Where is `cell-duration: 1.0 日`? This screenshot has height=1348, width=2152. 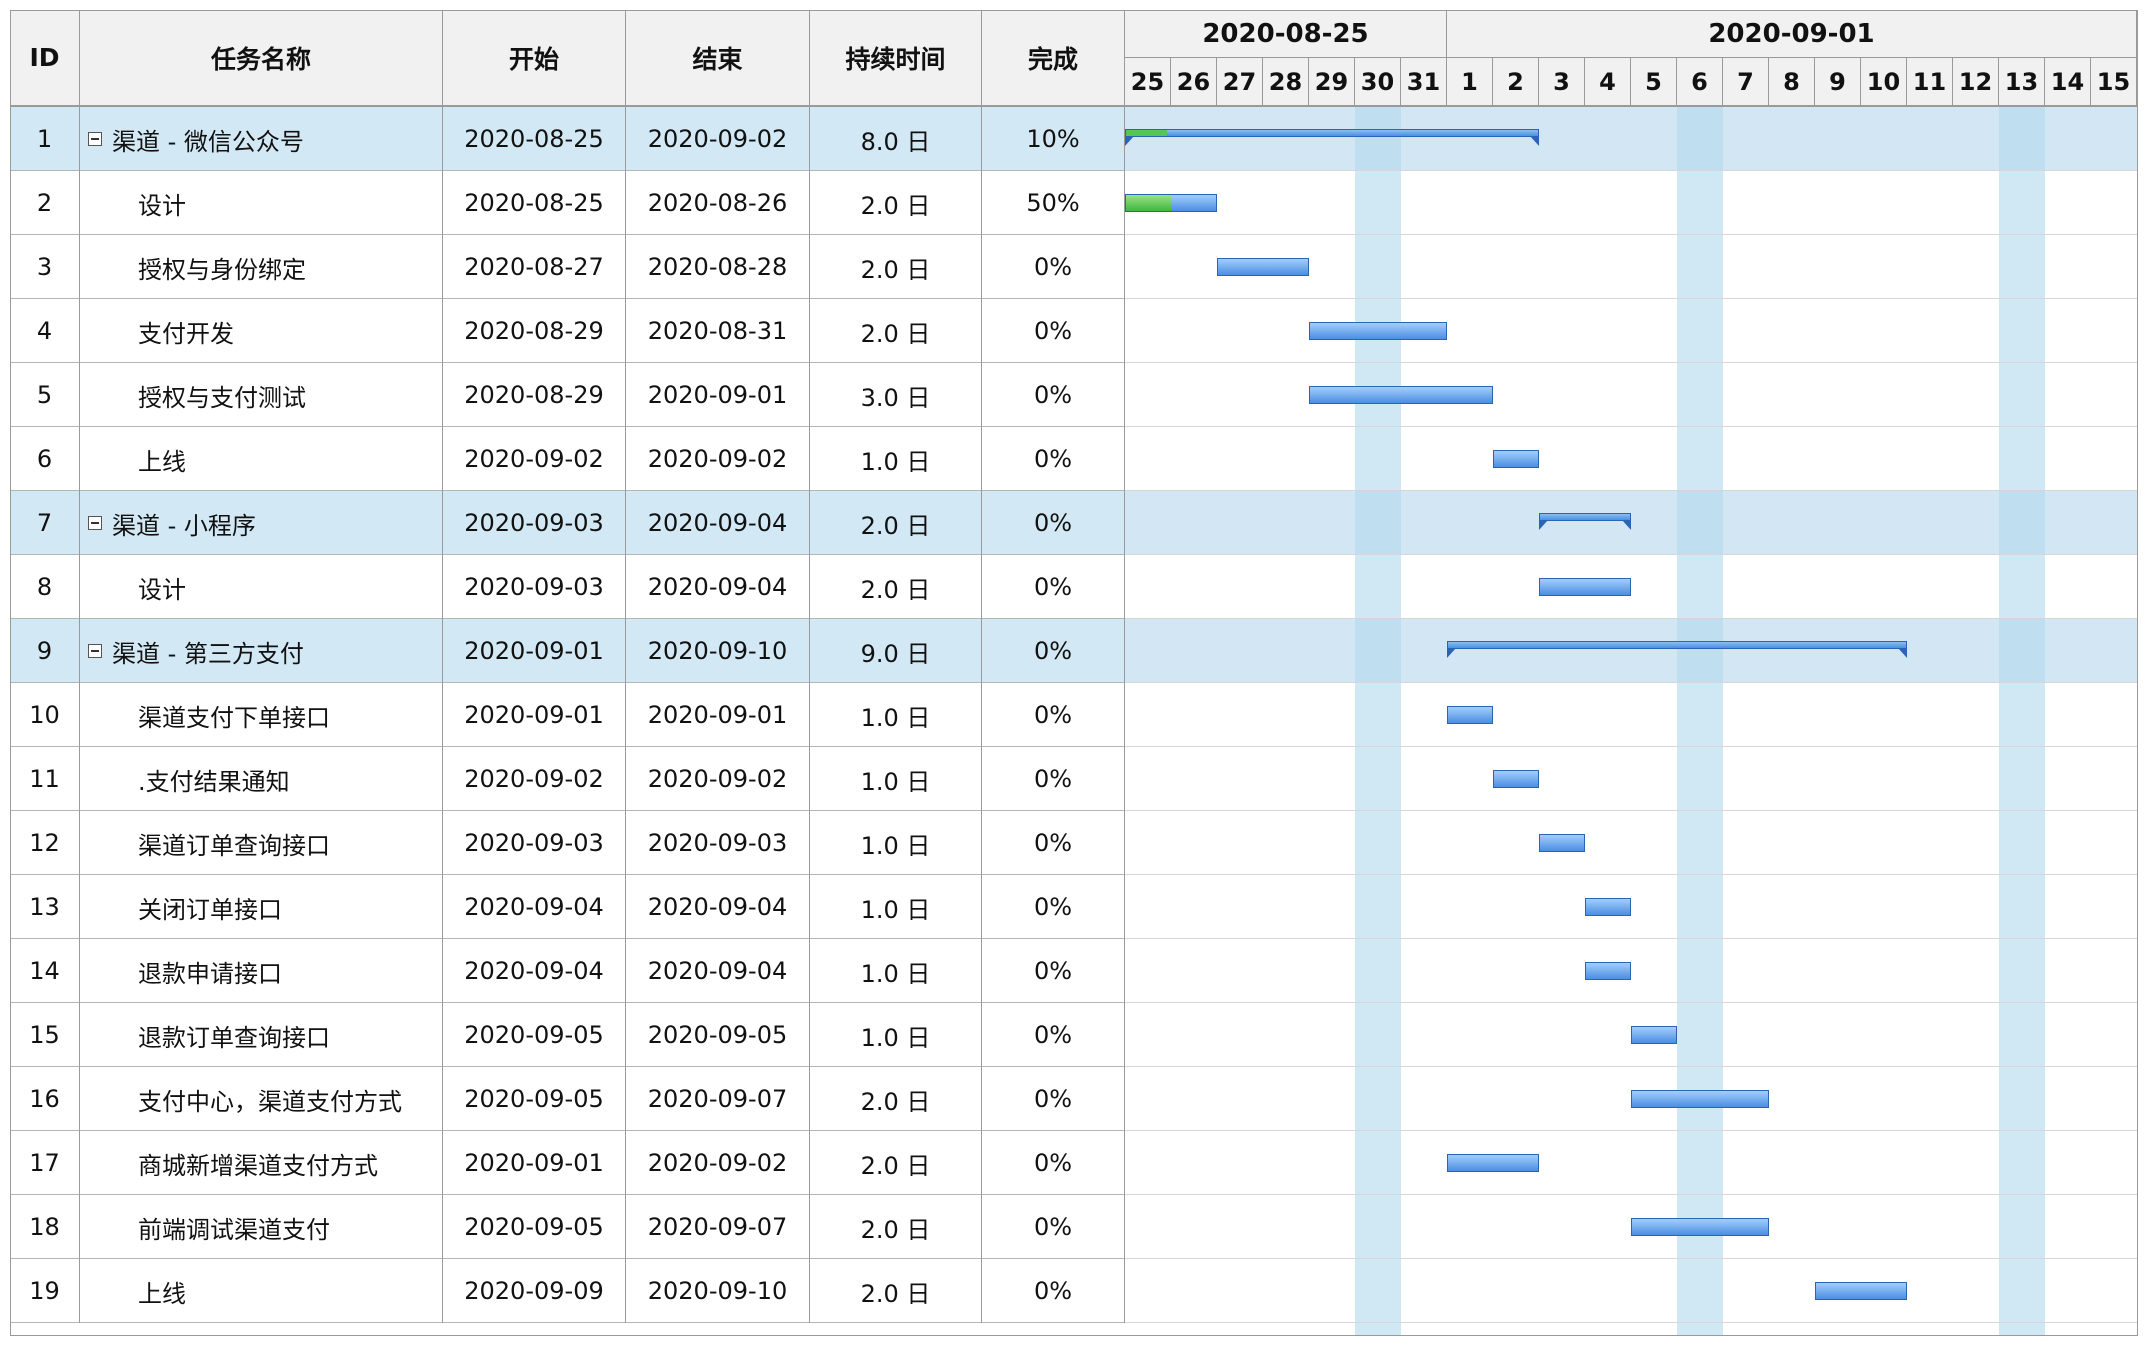 cell-duration: 1.0 日 is located at coordinates (896, 971).